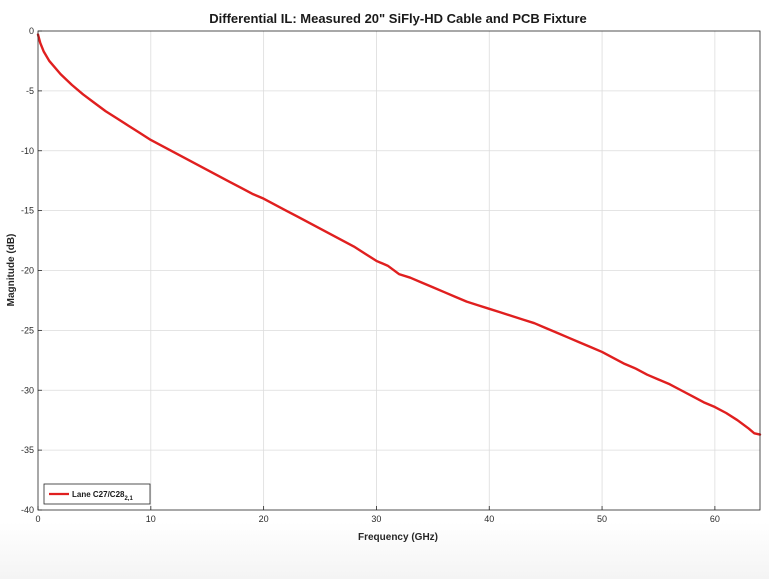 Image resolution: width=769 pixels, height=579 pixels. What do you see at coordinates (31, 31) in the screenshot?
I see `y-tick-label: 0` at bounding box center [31, 31].